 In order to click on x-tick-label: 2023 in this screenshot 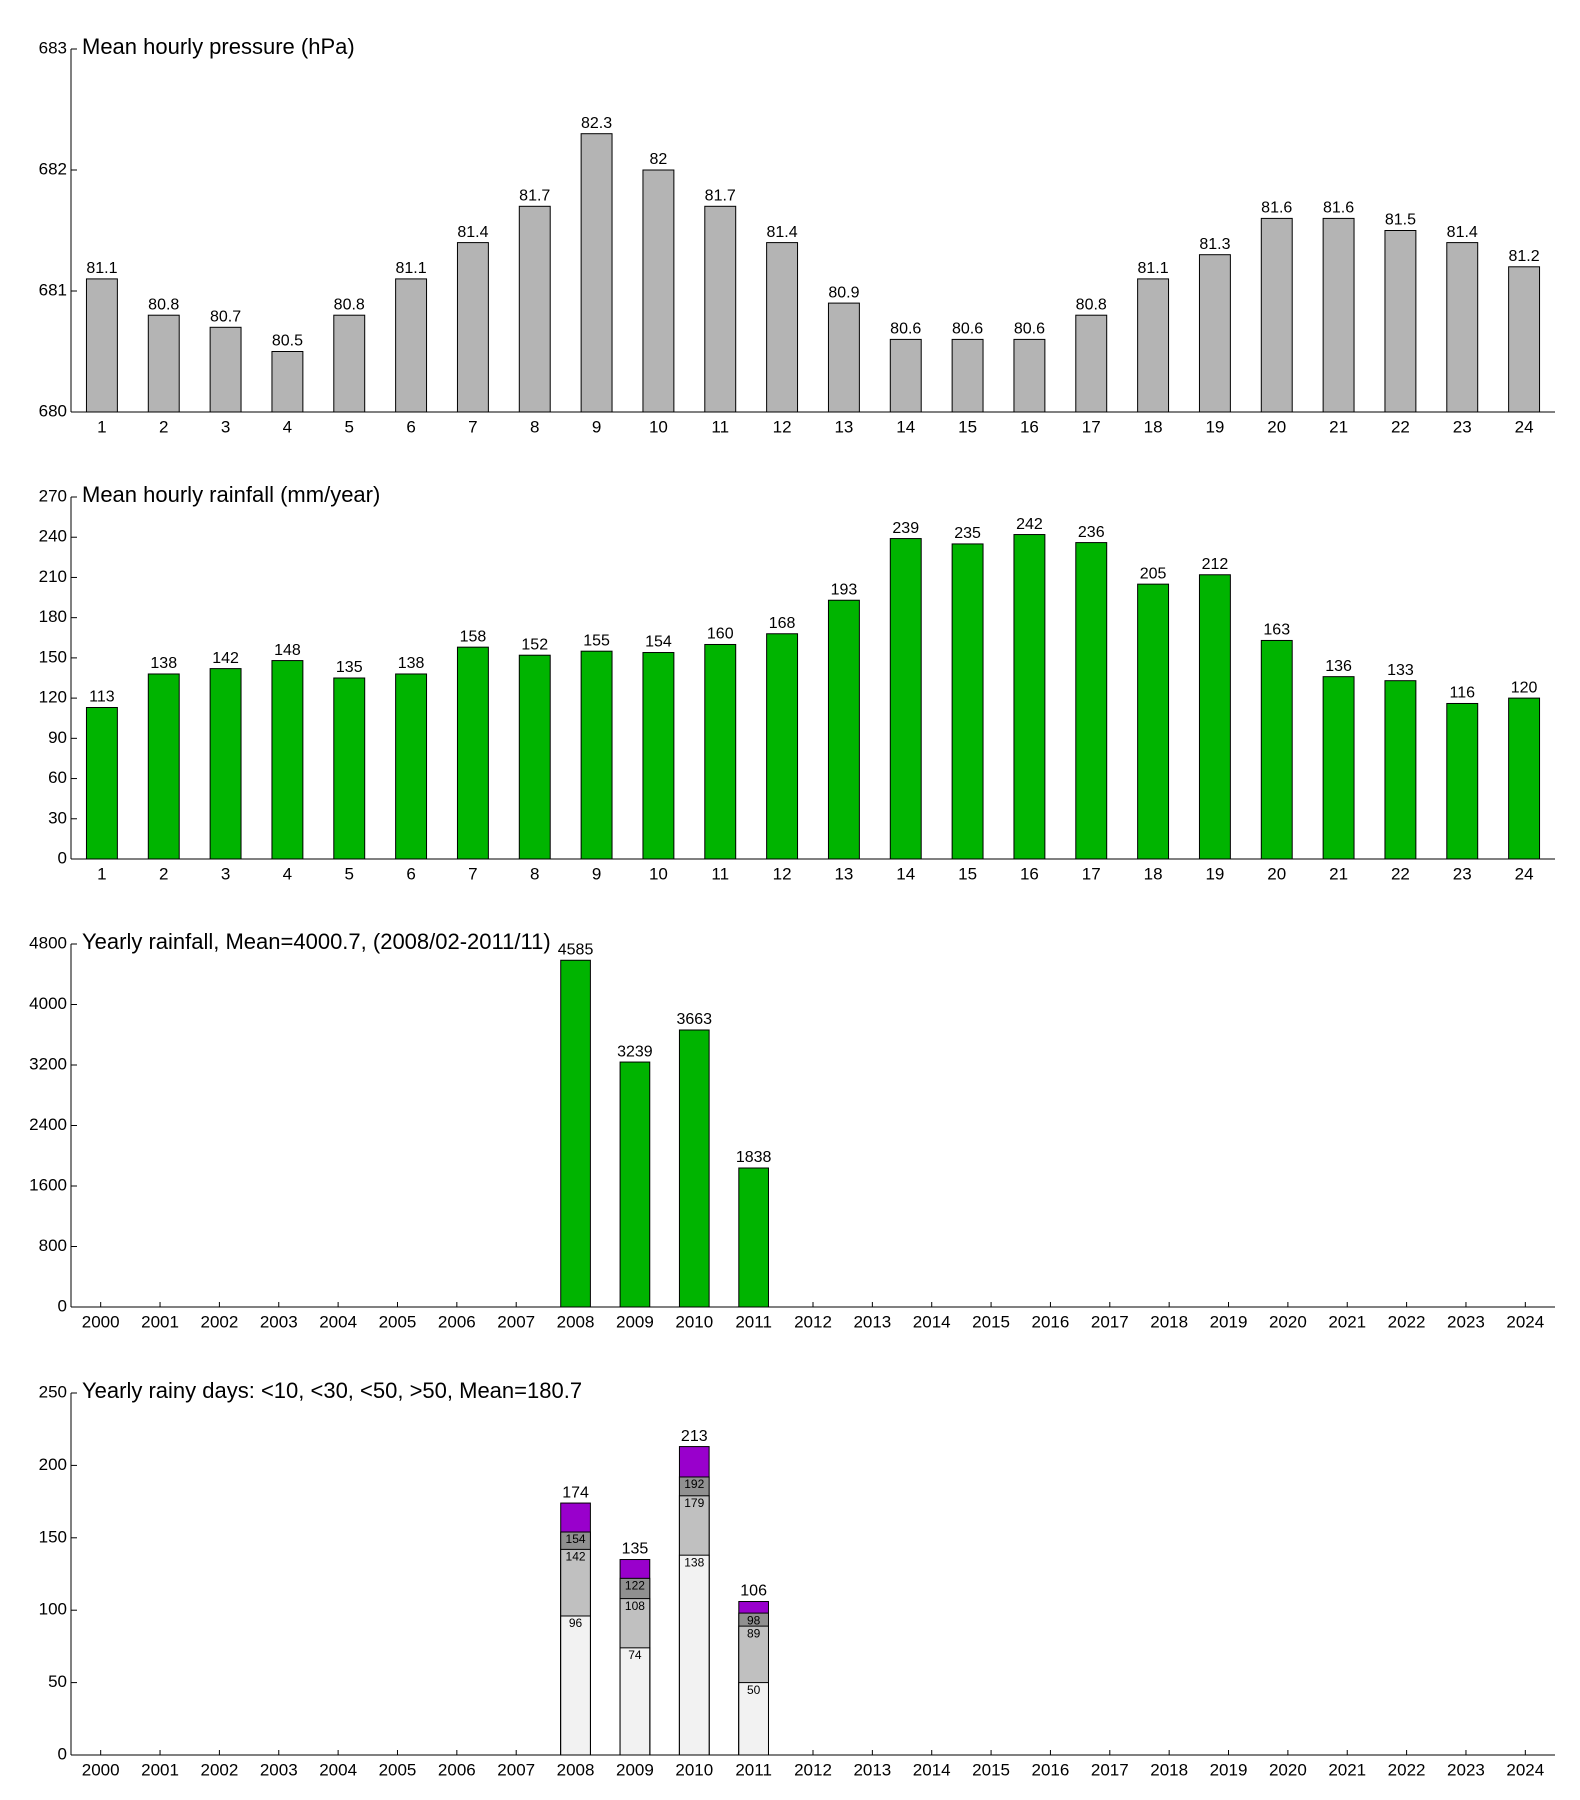, I will do `click(1466, 1321)`.